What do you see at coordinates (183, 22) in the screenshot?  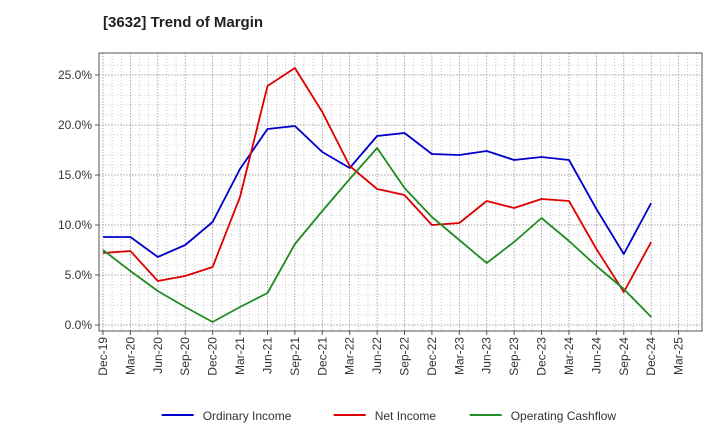 I see `chart-title: [3632] Trend of Margin` at bounding box center [183, 22].